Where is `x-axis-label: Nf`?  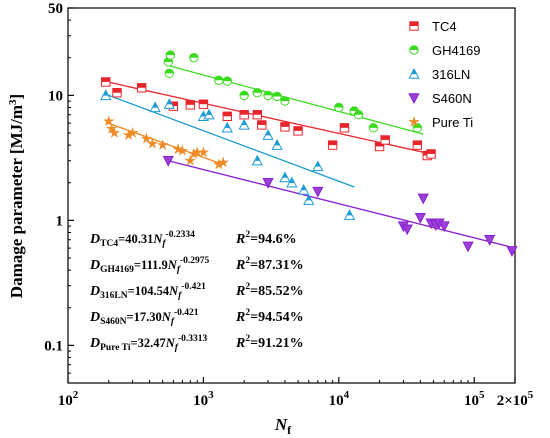 x-axis-label: Nf is located at coordinates (283, 426).